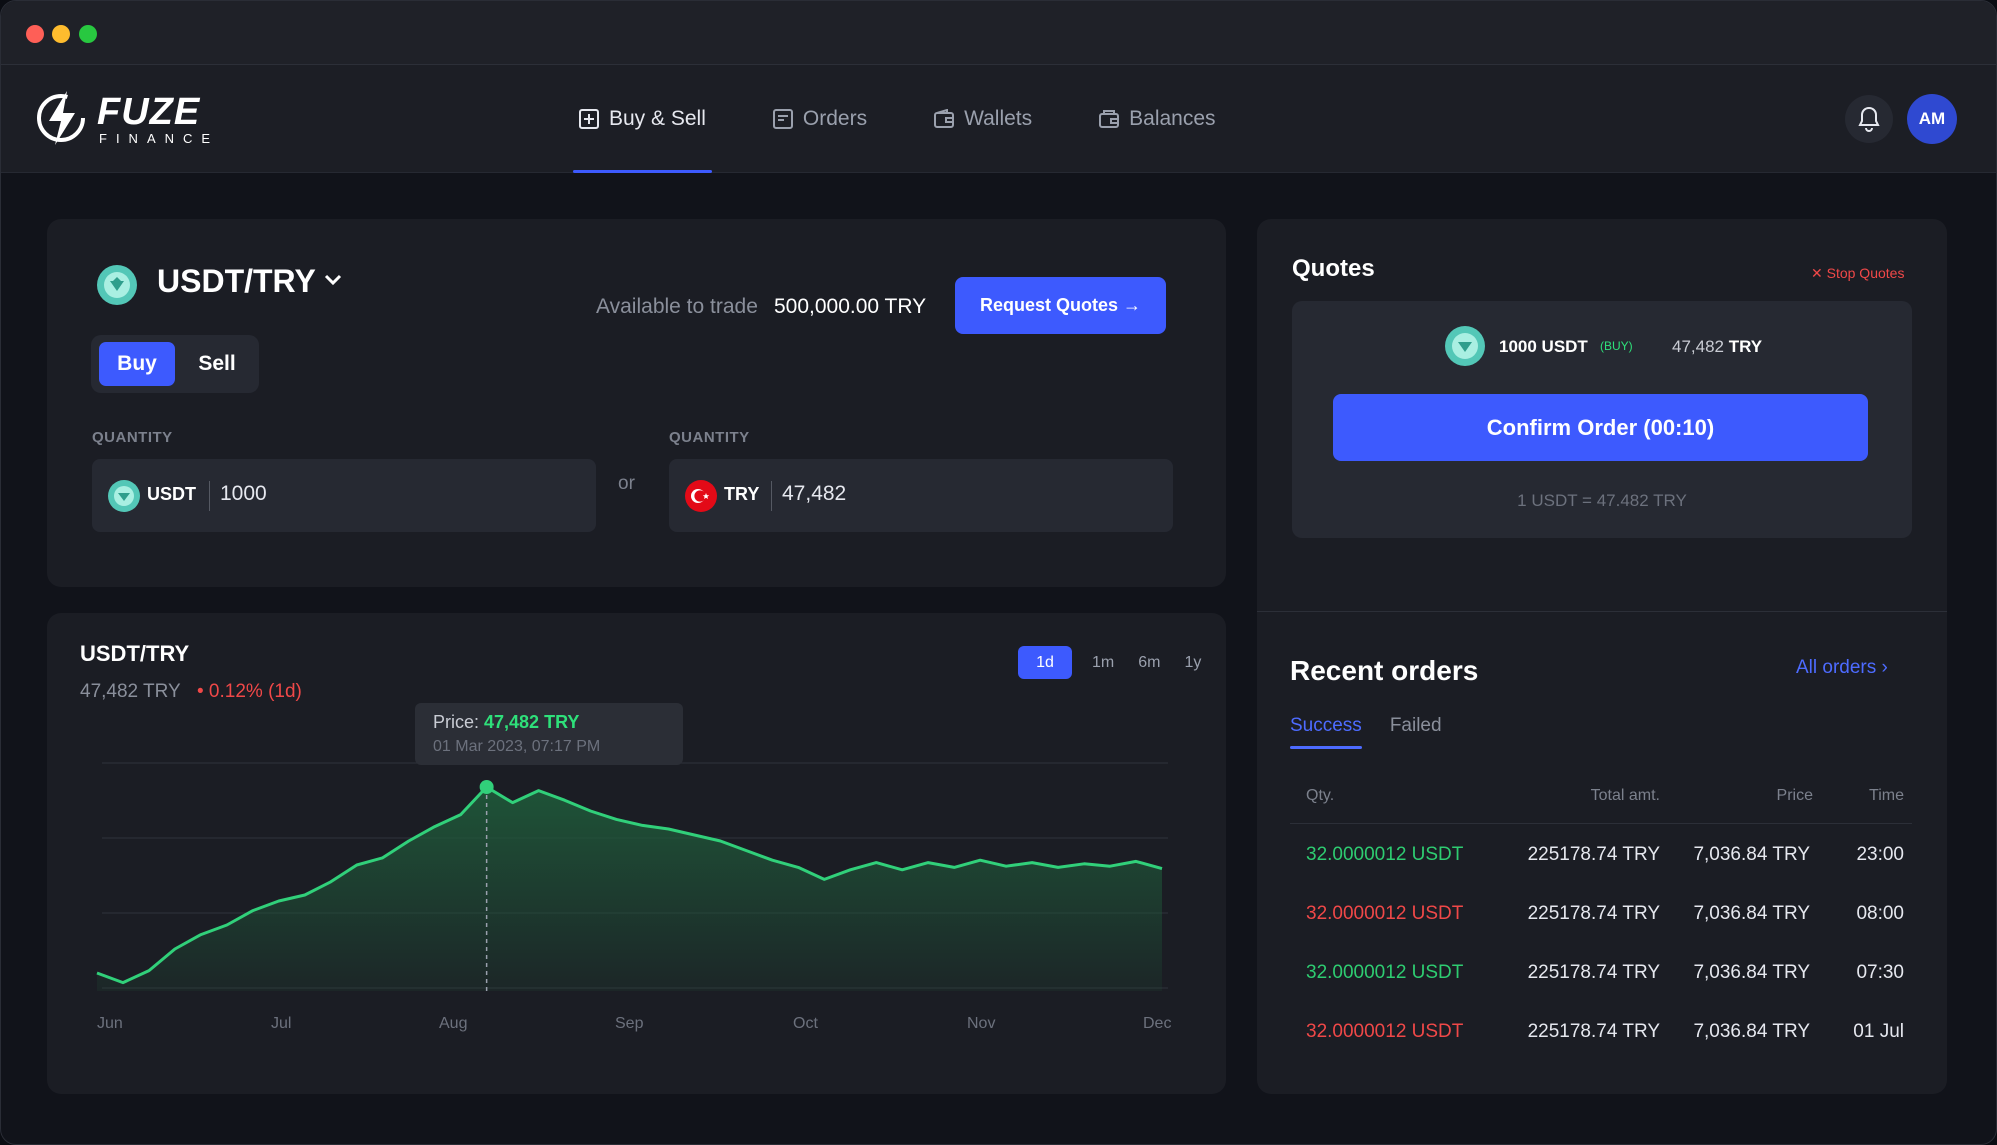 The height and width of the screenshot is (1145, 1997). What do you see at coordinates (243, 493) in the screenshot?
I see `usdt-quantity-value: 1000` at bounding box center [243, 493].